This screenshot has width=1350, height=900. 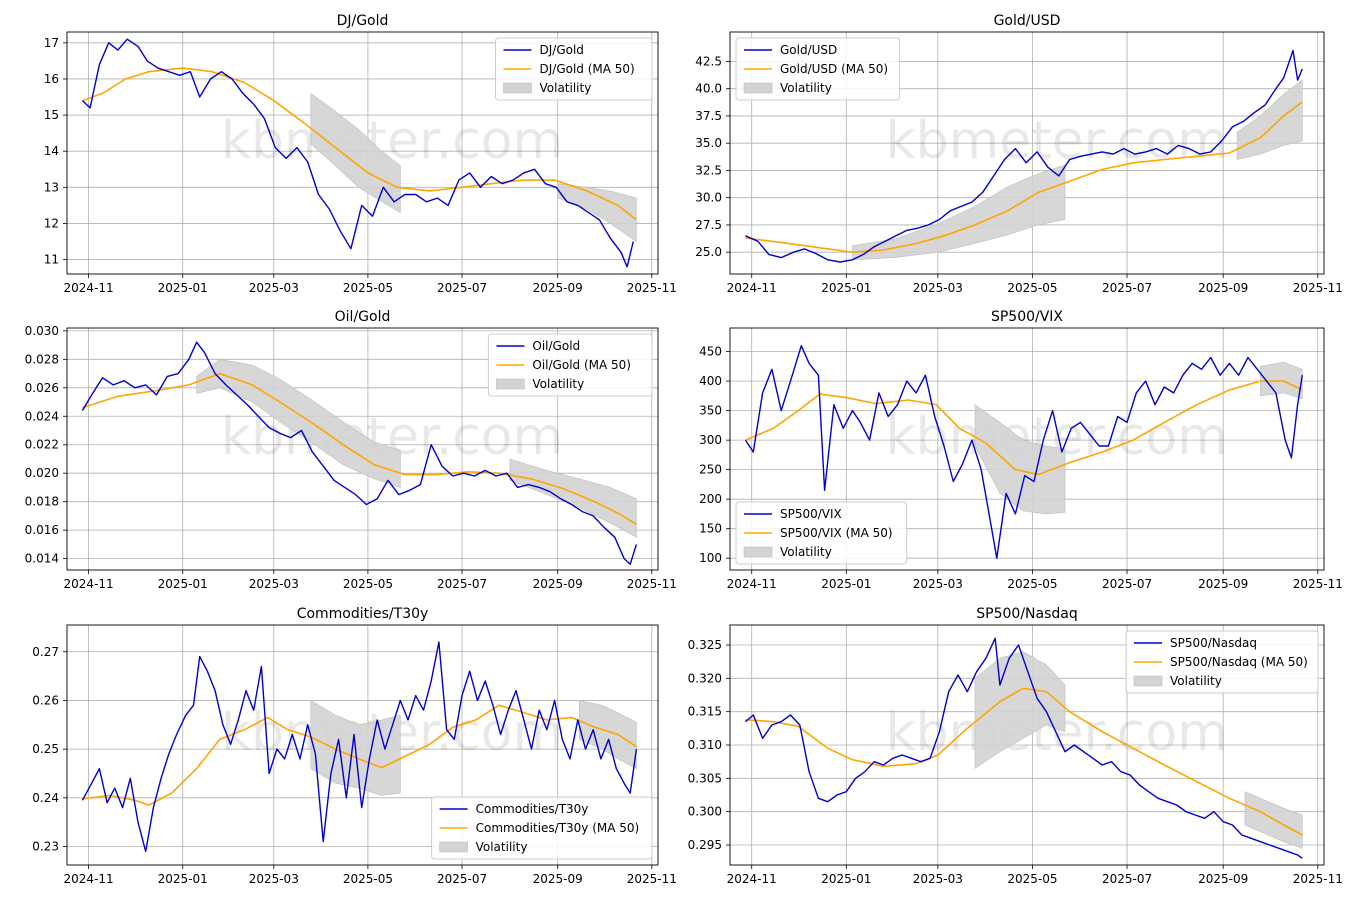 What do you see at coordinates (45, 798) in the screenshot?
I see `y-tick-label: 0.24` at bounding box center [45, 798].